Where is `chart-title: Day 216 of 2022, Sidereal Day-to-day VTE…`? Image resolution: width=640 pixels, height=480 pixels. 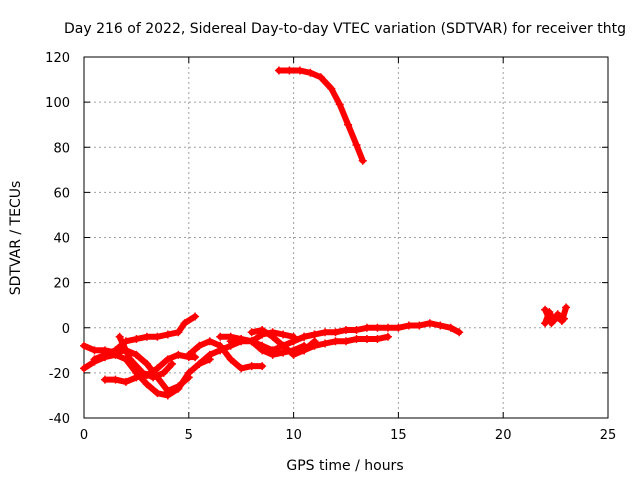 chart-title: Day 216 of 2022, Sidereal Day-to-day VTE… is located at coordinates (345, 29).